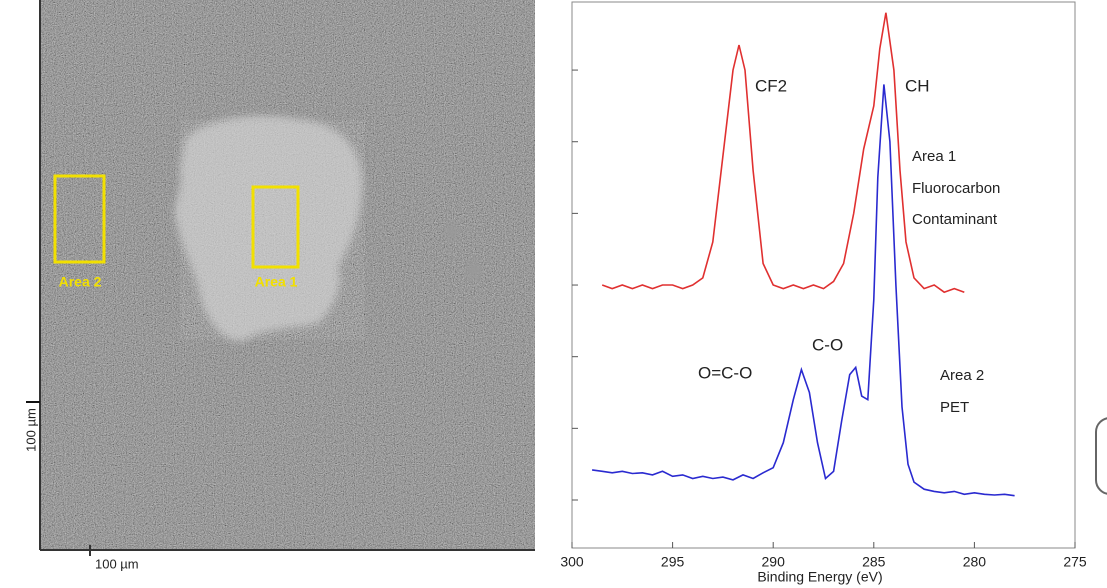  What do you see at coordinates (725, 372) in the screenshot?
I see `annotation: O=C-O` at bounding box center [725, 372].